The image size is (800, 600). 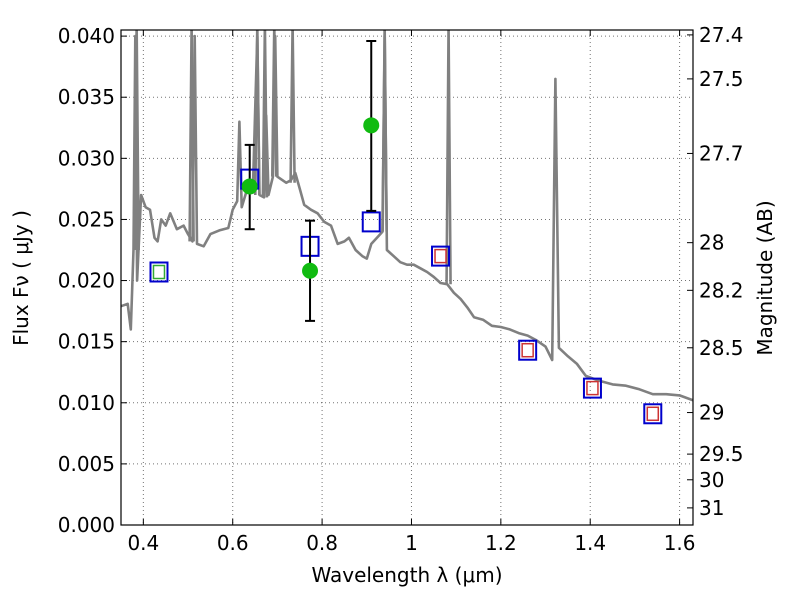 I want to click on y-tick-label: 0.020, so click(x=86, y=281).